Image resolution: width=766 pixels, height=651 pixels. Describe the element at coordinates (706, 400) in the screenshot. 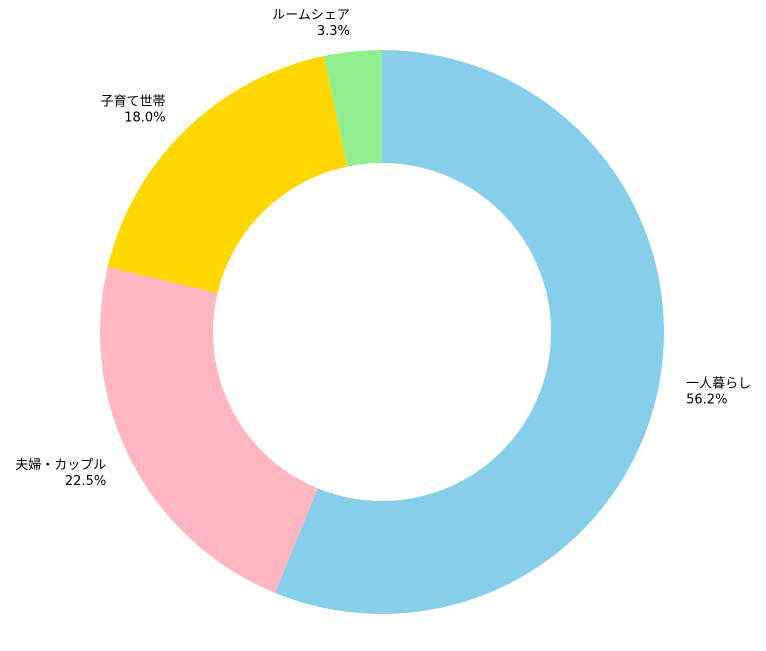

I see `value-label: 56.2%` at that location.